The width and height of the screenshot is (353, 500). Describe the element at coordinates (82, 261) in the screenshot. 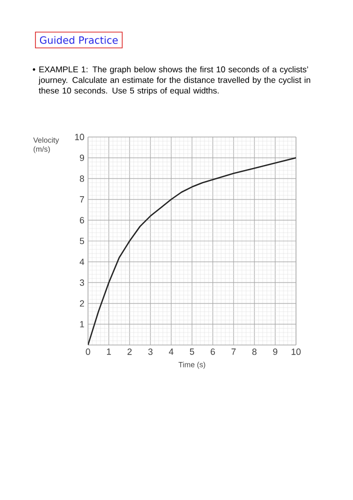

I see `y-tick-label: 4` at that location.